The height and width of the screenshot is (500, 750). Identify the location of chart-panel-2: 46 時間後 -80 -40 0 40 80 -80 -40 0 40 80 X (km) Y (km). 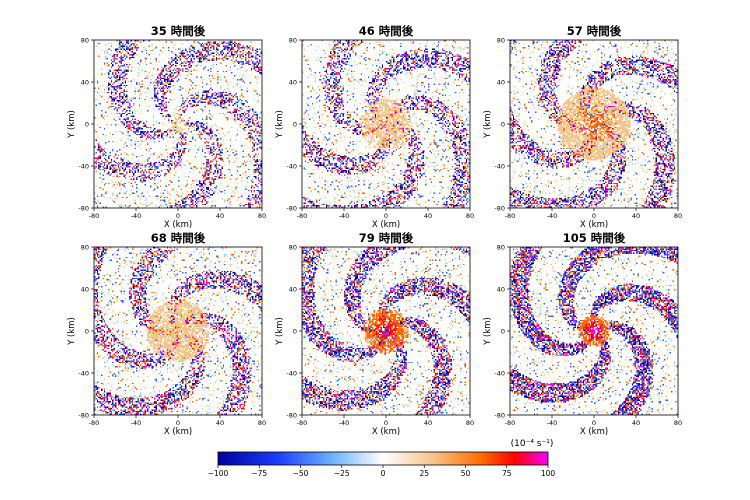
(374, 127).